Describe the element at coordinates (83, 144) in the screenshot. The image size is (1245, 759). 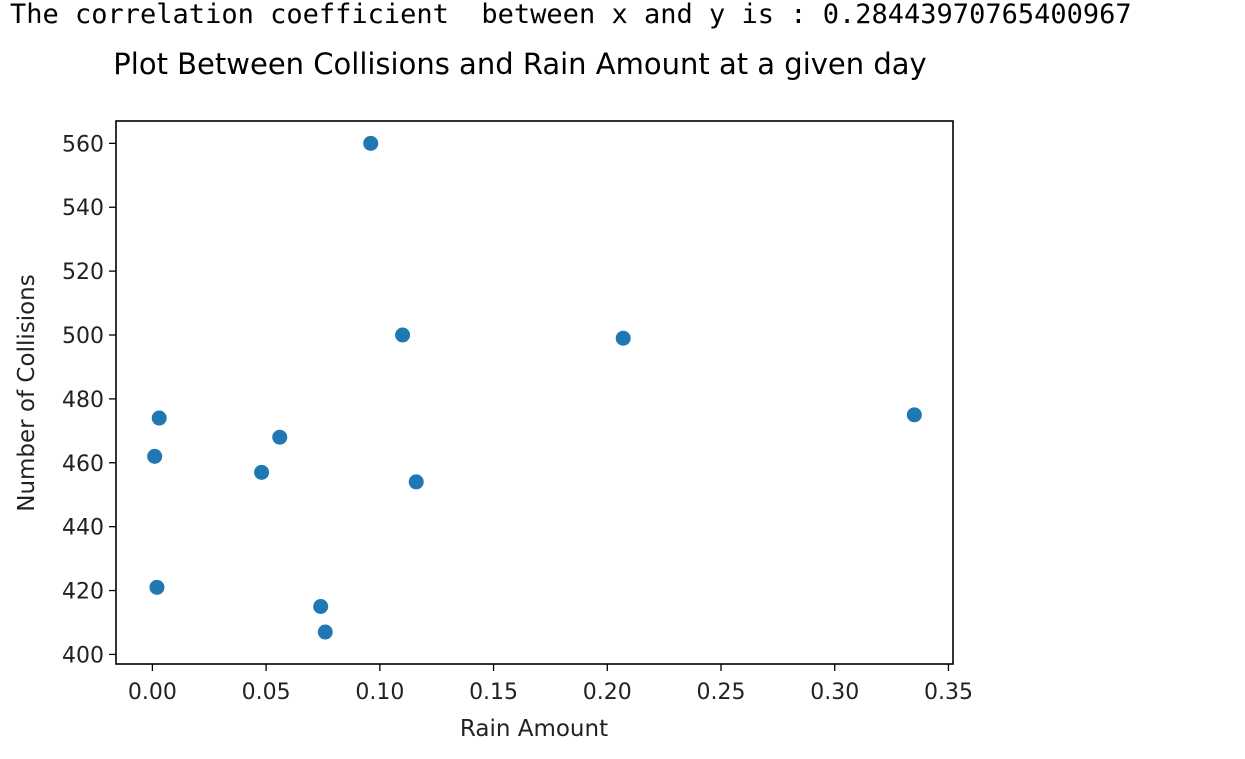
I see `y-tick-label: 560` at that location.